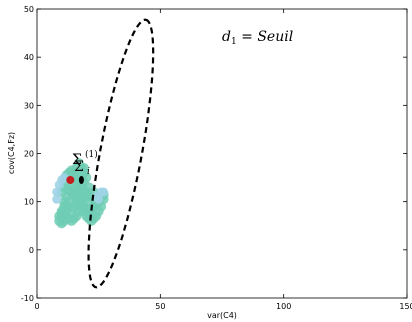 This screenshot has width=412, height=322. I want to click on x-tick-label: 150, so click(405, 306).